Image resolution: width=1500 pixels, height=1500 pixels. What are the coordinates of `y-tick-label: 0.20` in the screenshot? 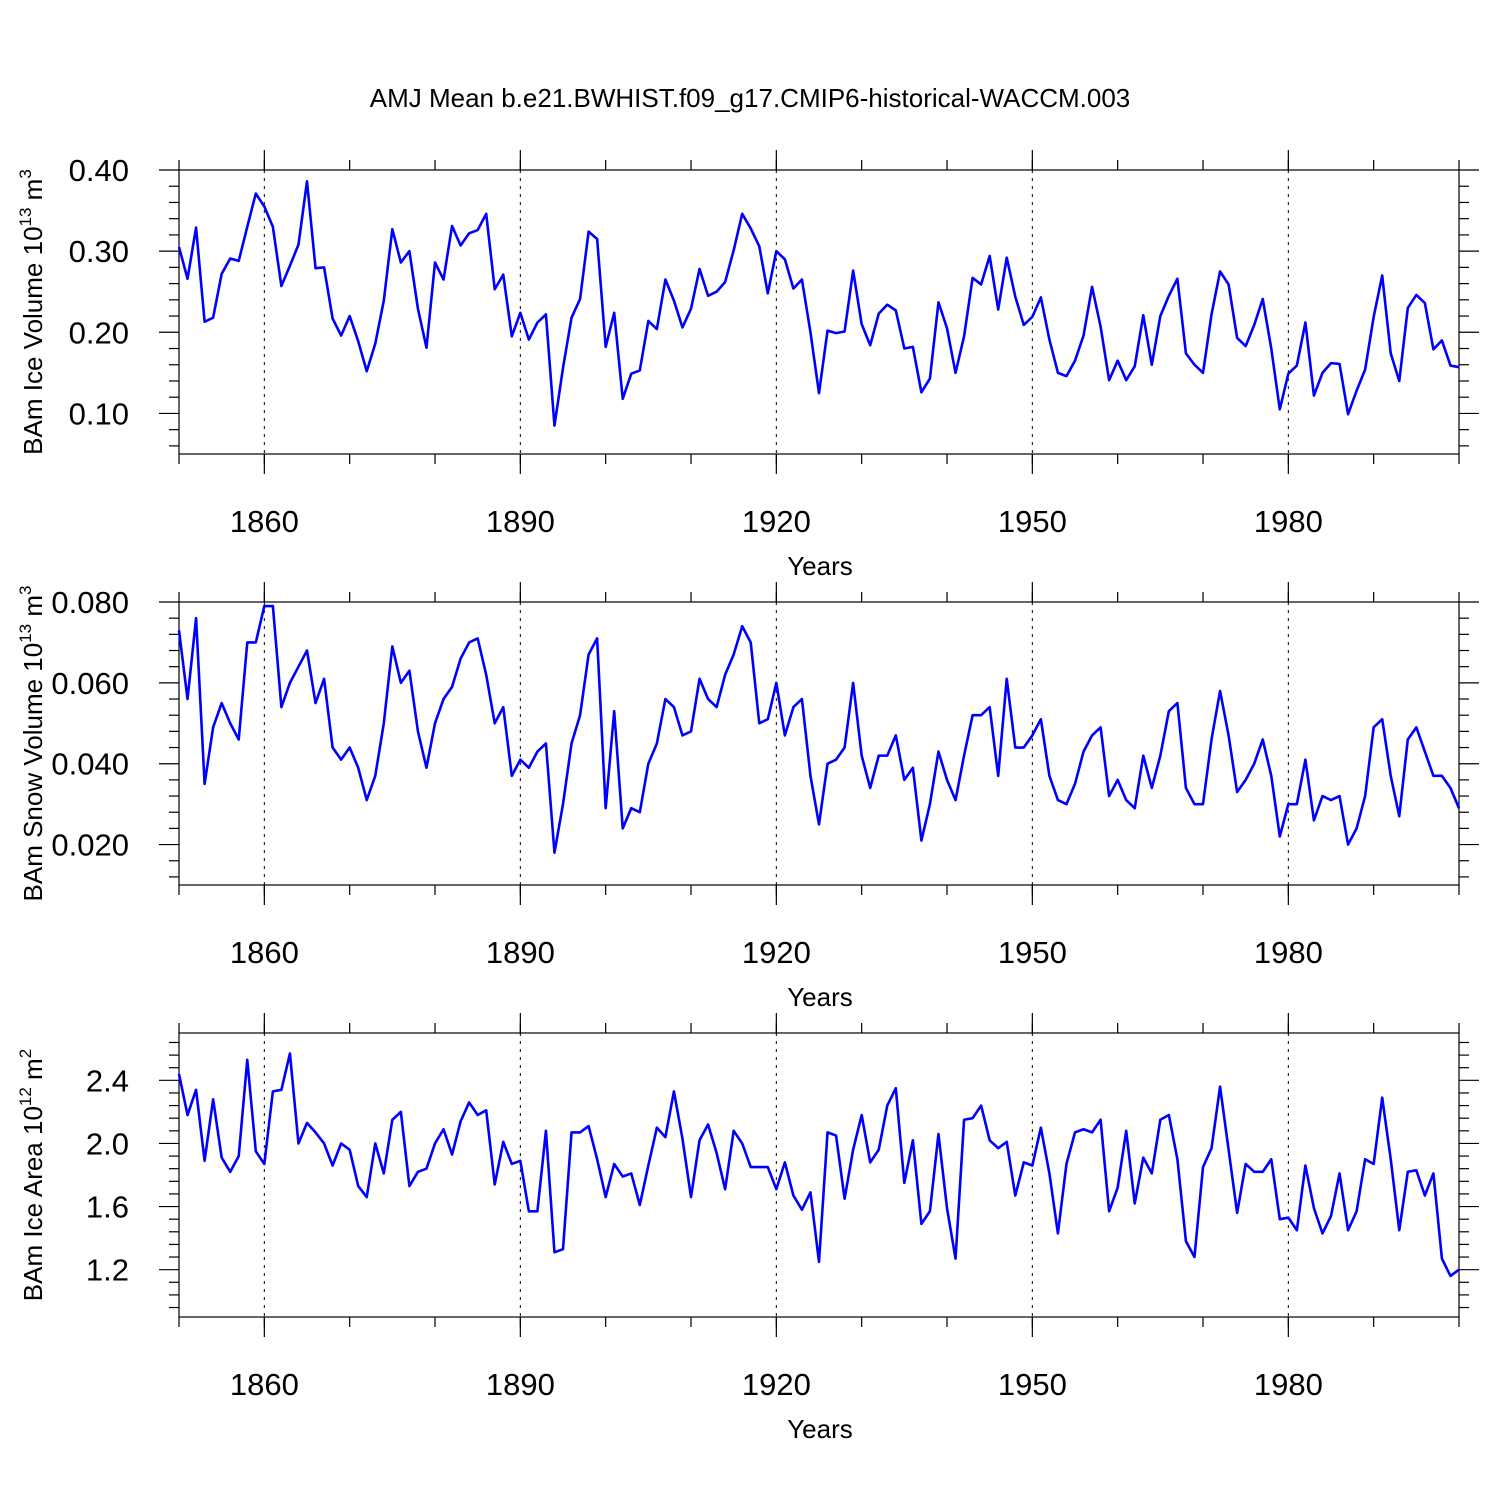 It's located at (99, 332).